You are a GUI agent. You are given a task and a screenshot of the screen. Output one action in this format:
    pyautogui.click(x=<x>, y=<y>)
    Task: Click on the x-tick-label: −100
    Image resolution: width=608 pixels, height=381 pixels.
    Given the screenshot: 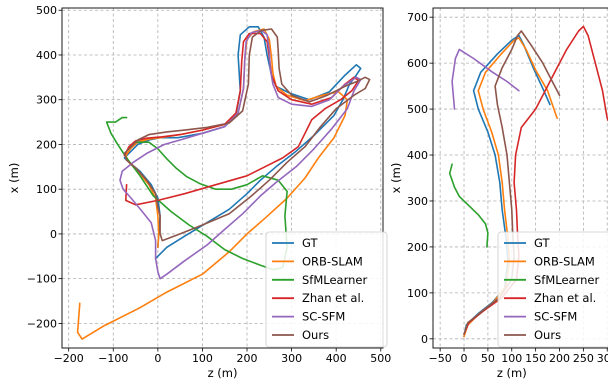 What is the action you would take?
    pyautogui.click(x=113, y=358)
    